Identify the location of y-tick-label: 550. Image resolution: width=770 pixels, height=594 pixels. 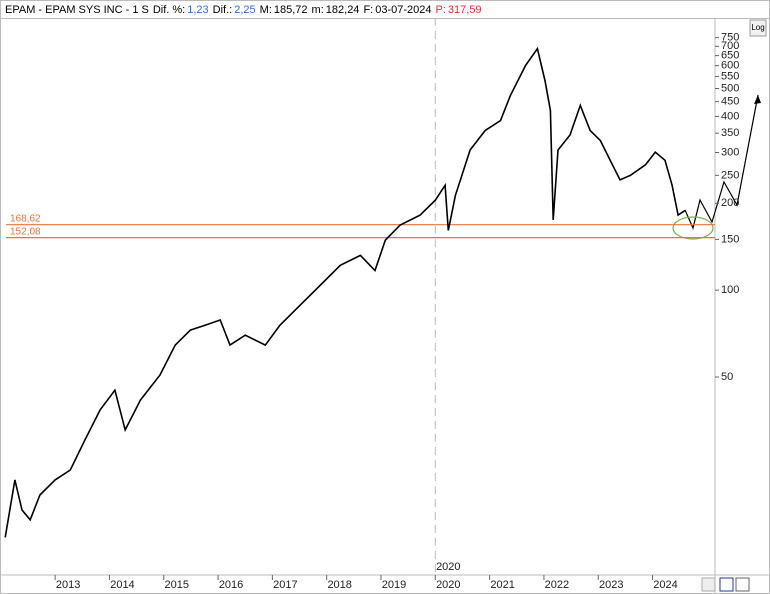
(730, 76).